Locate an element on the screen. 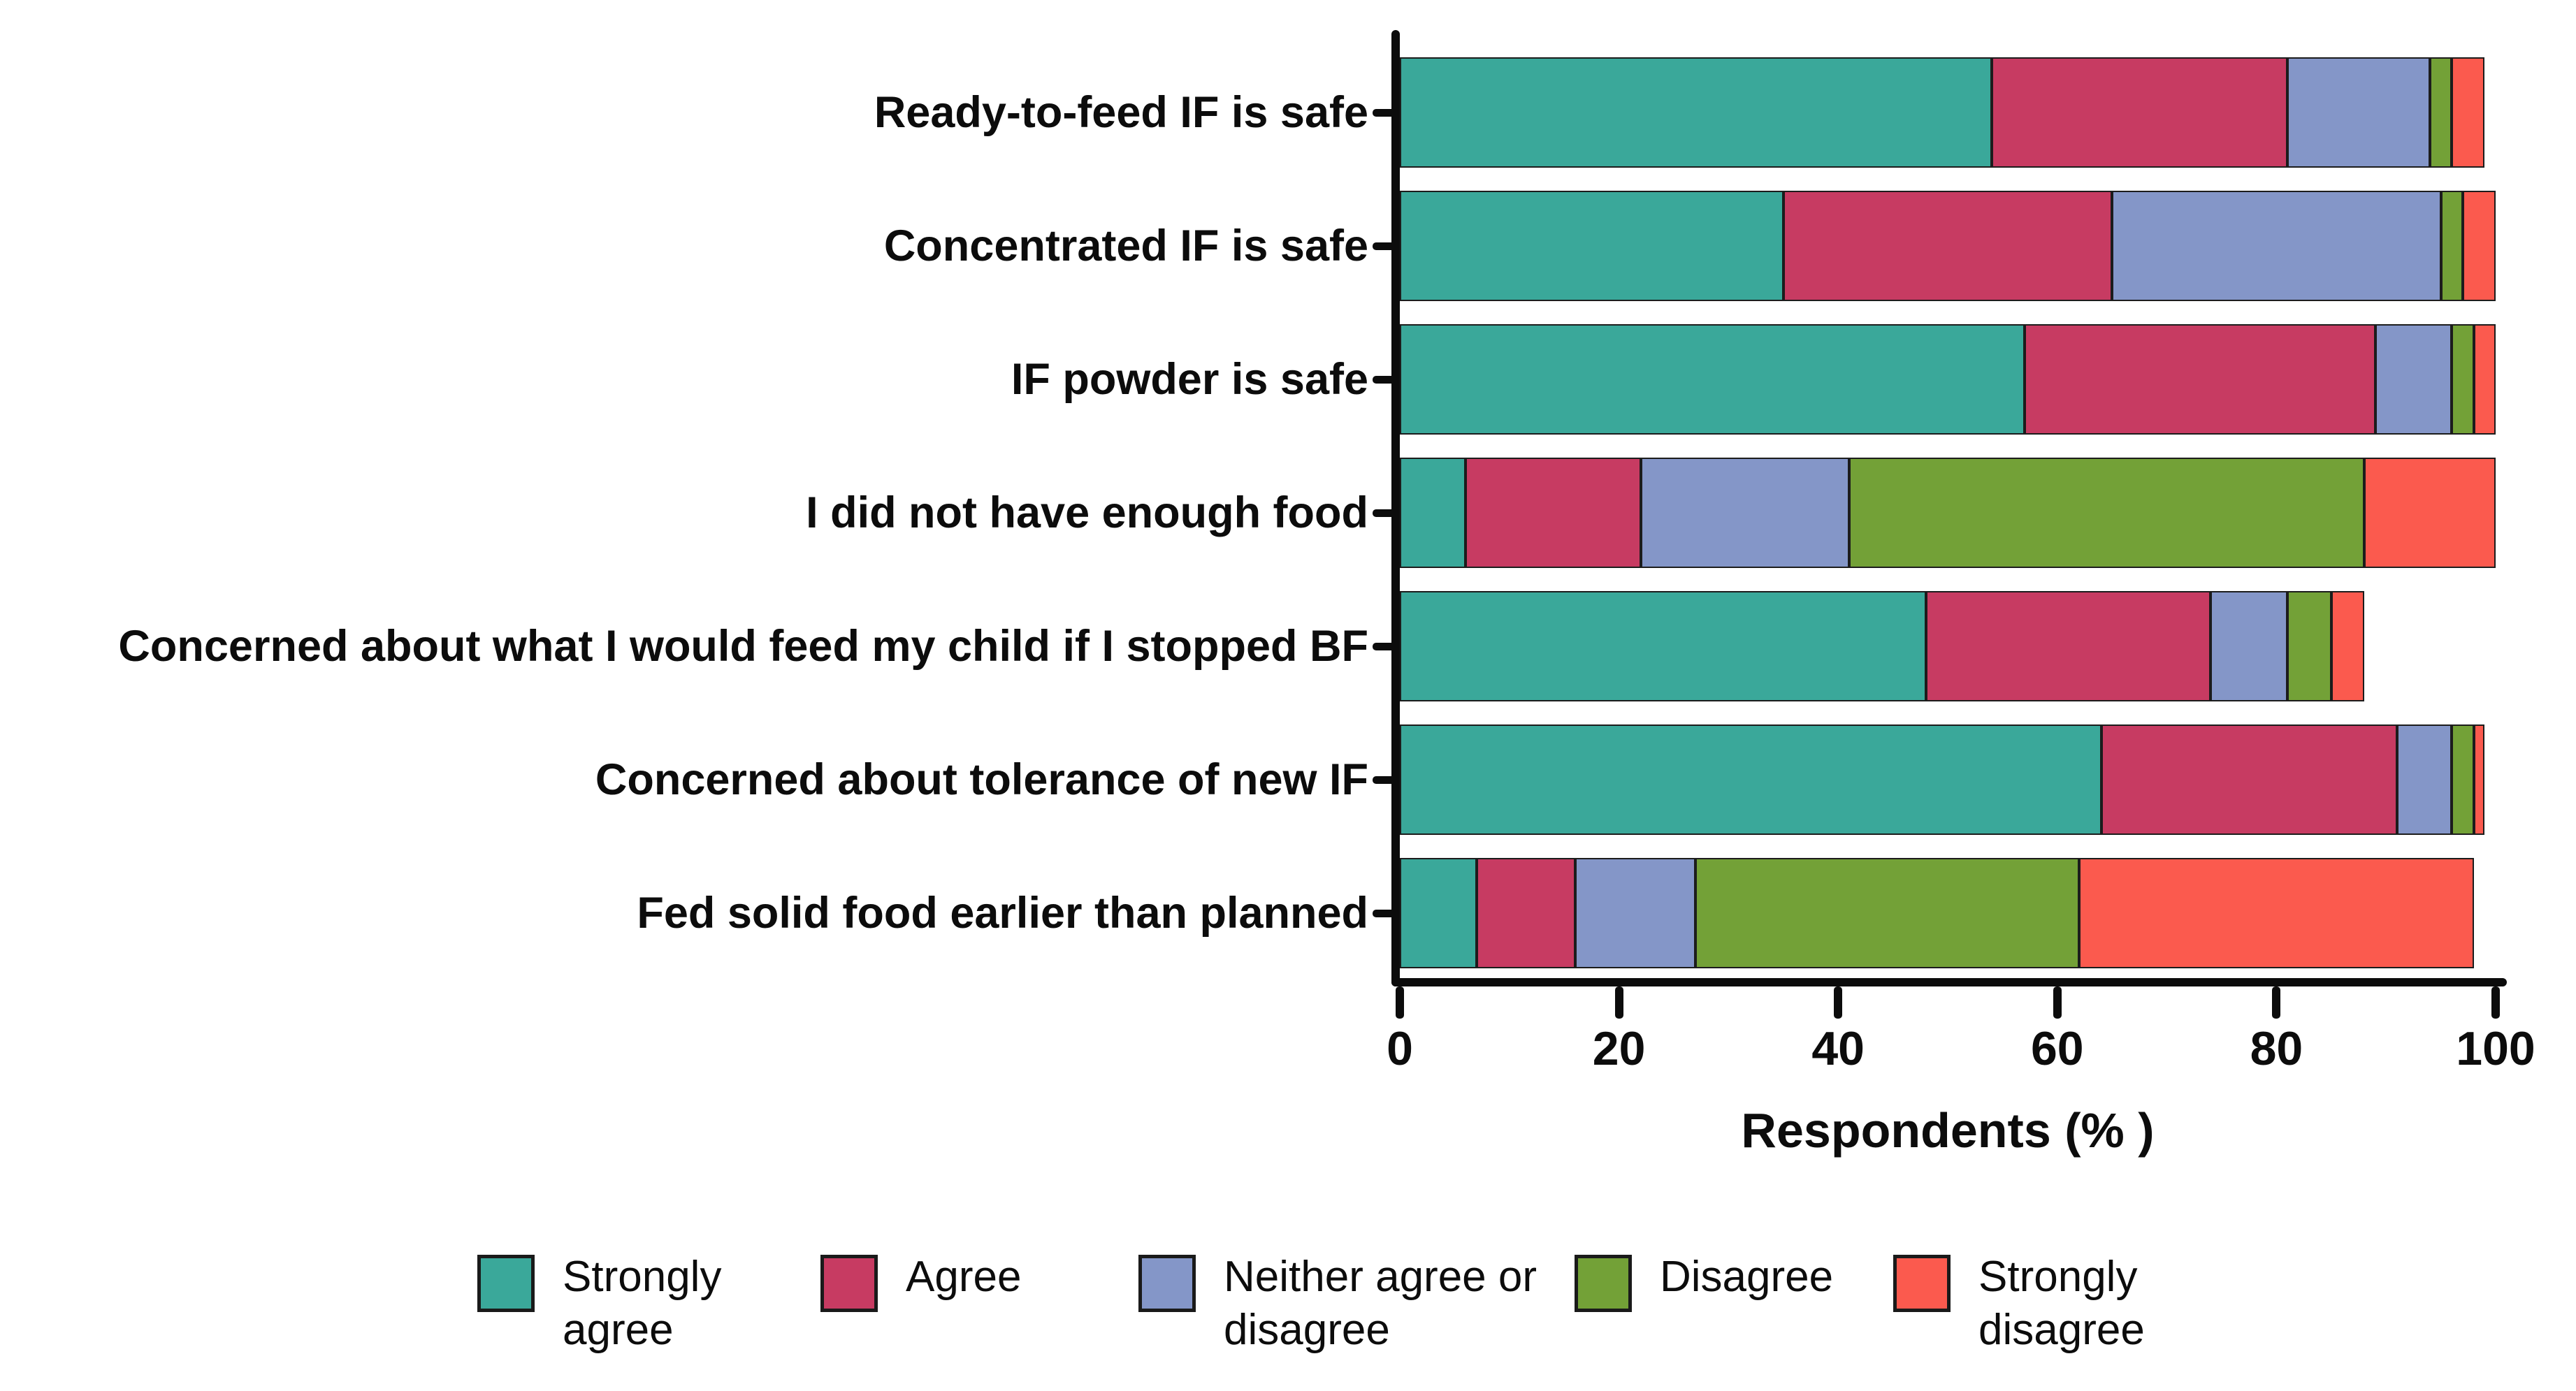 The width and height of the screenshot is (2576, 1391). legend-label: Strongly disagree is located at coordinates (2061, 1304).